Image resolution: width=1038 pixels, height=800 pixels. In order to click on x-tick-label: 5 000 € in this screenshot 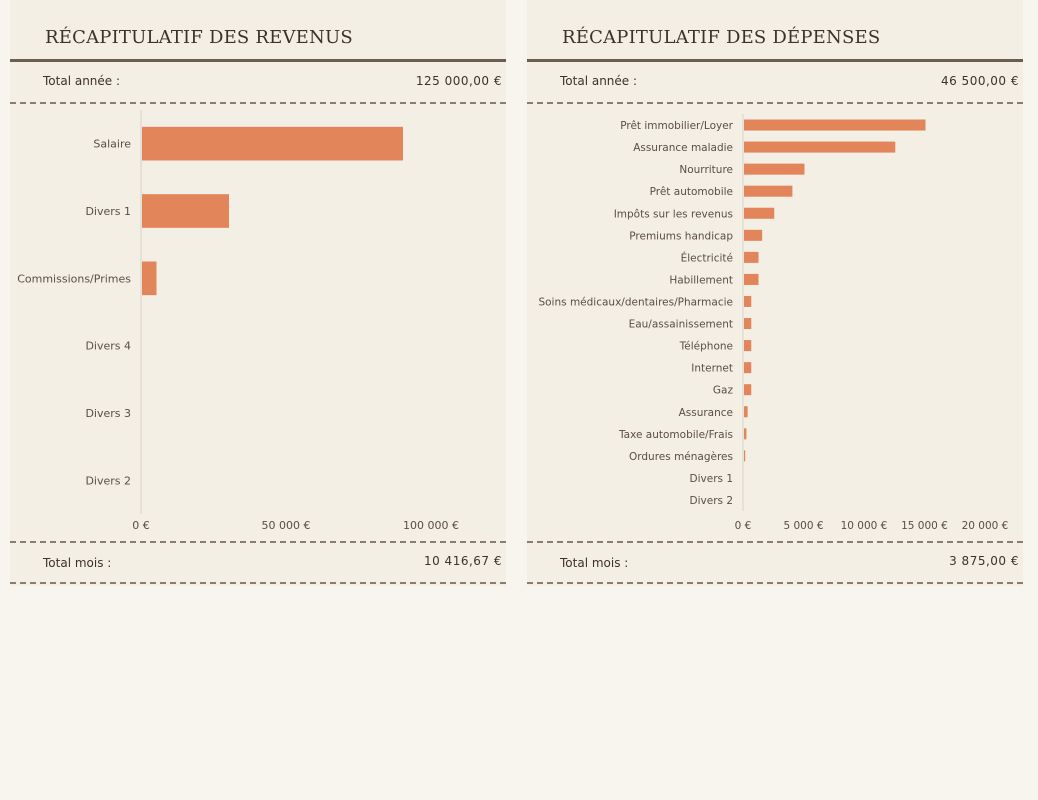, I will do `click(803, 526)`.